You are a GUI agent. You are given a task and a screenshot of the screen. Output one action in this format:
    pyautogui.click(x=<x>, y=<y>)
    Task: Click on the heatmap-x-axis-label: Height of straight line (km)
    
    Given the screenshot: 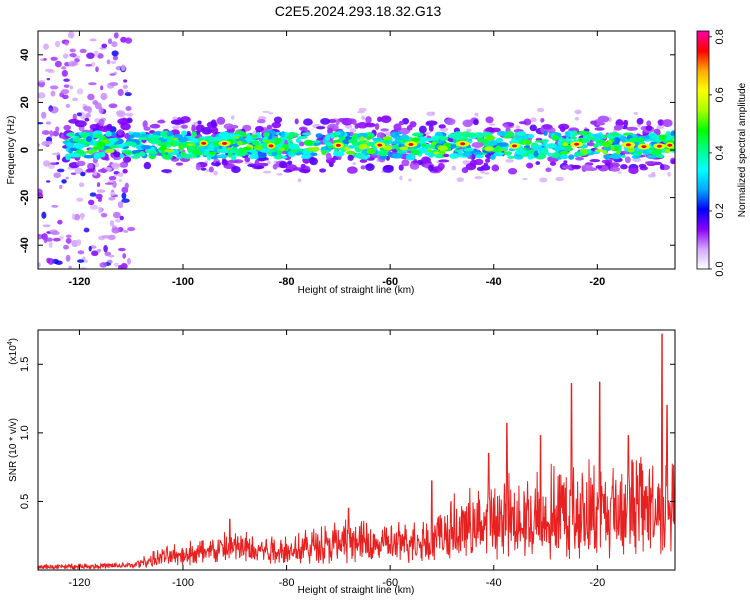 What is the action you would take?
    pyautogui.click(x=356, y=290)
    